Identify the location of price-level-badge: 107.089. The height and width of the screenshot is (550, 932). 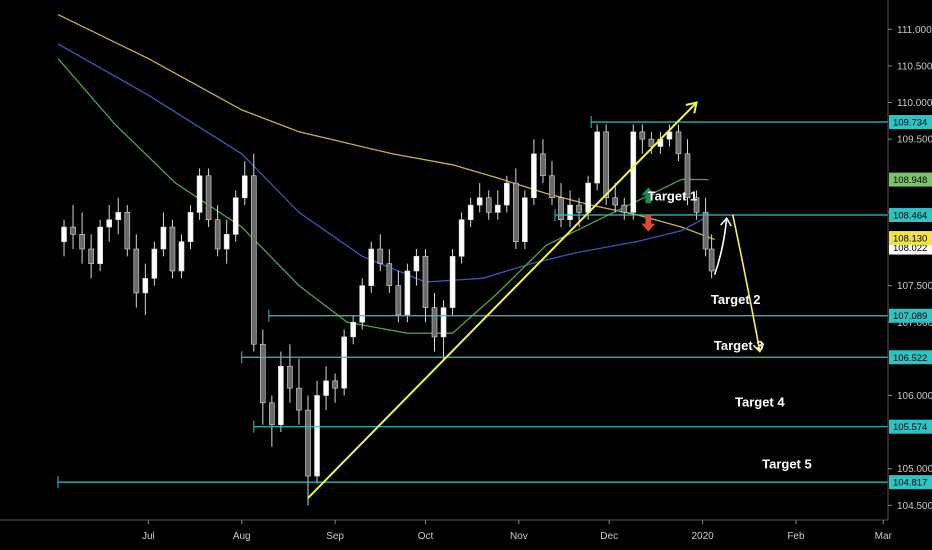
(910, 316).